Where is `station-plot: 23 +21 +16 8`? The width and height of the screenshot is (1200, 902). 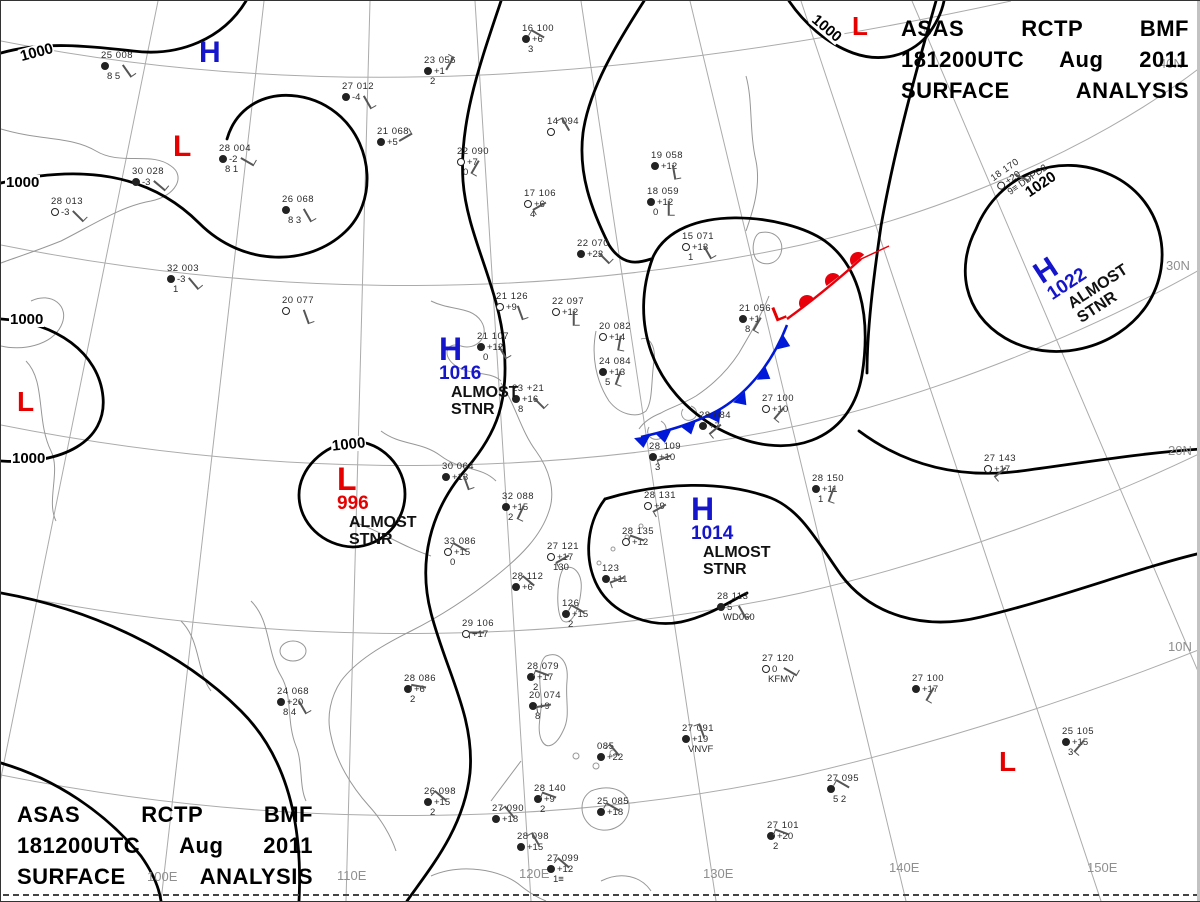
station-plot: 23 +21 +16 8 is located at coordinates (529, 399).